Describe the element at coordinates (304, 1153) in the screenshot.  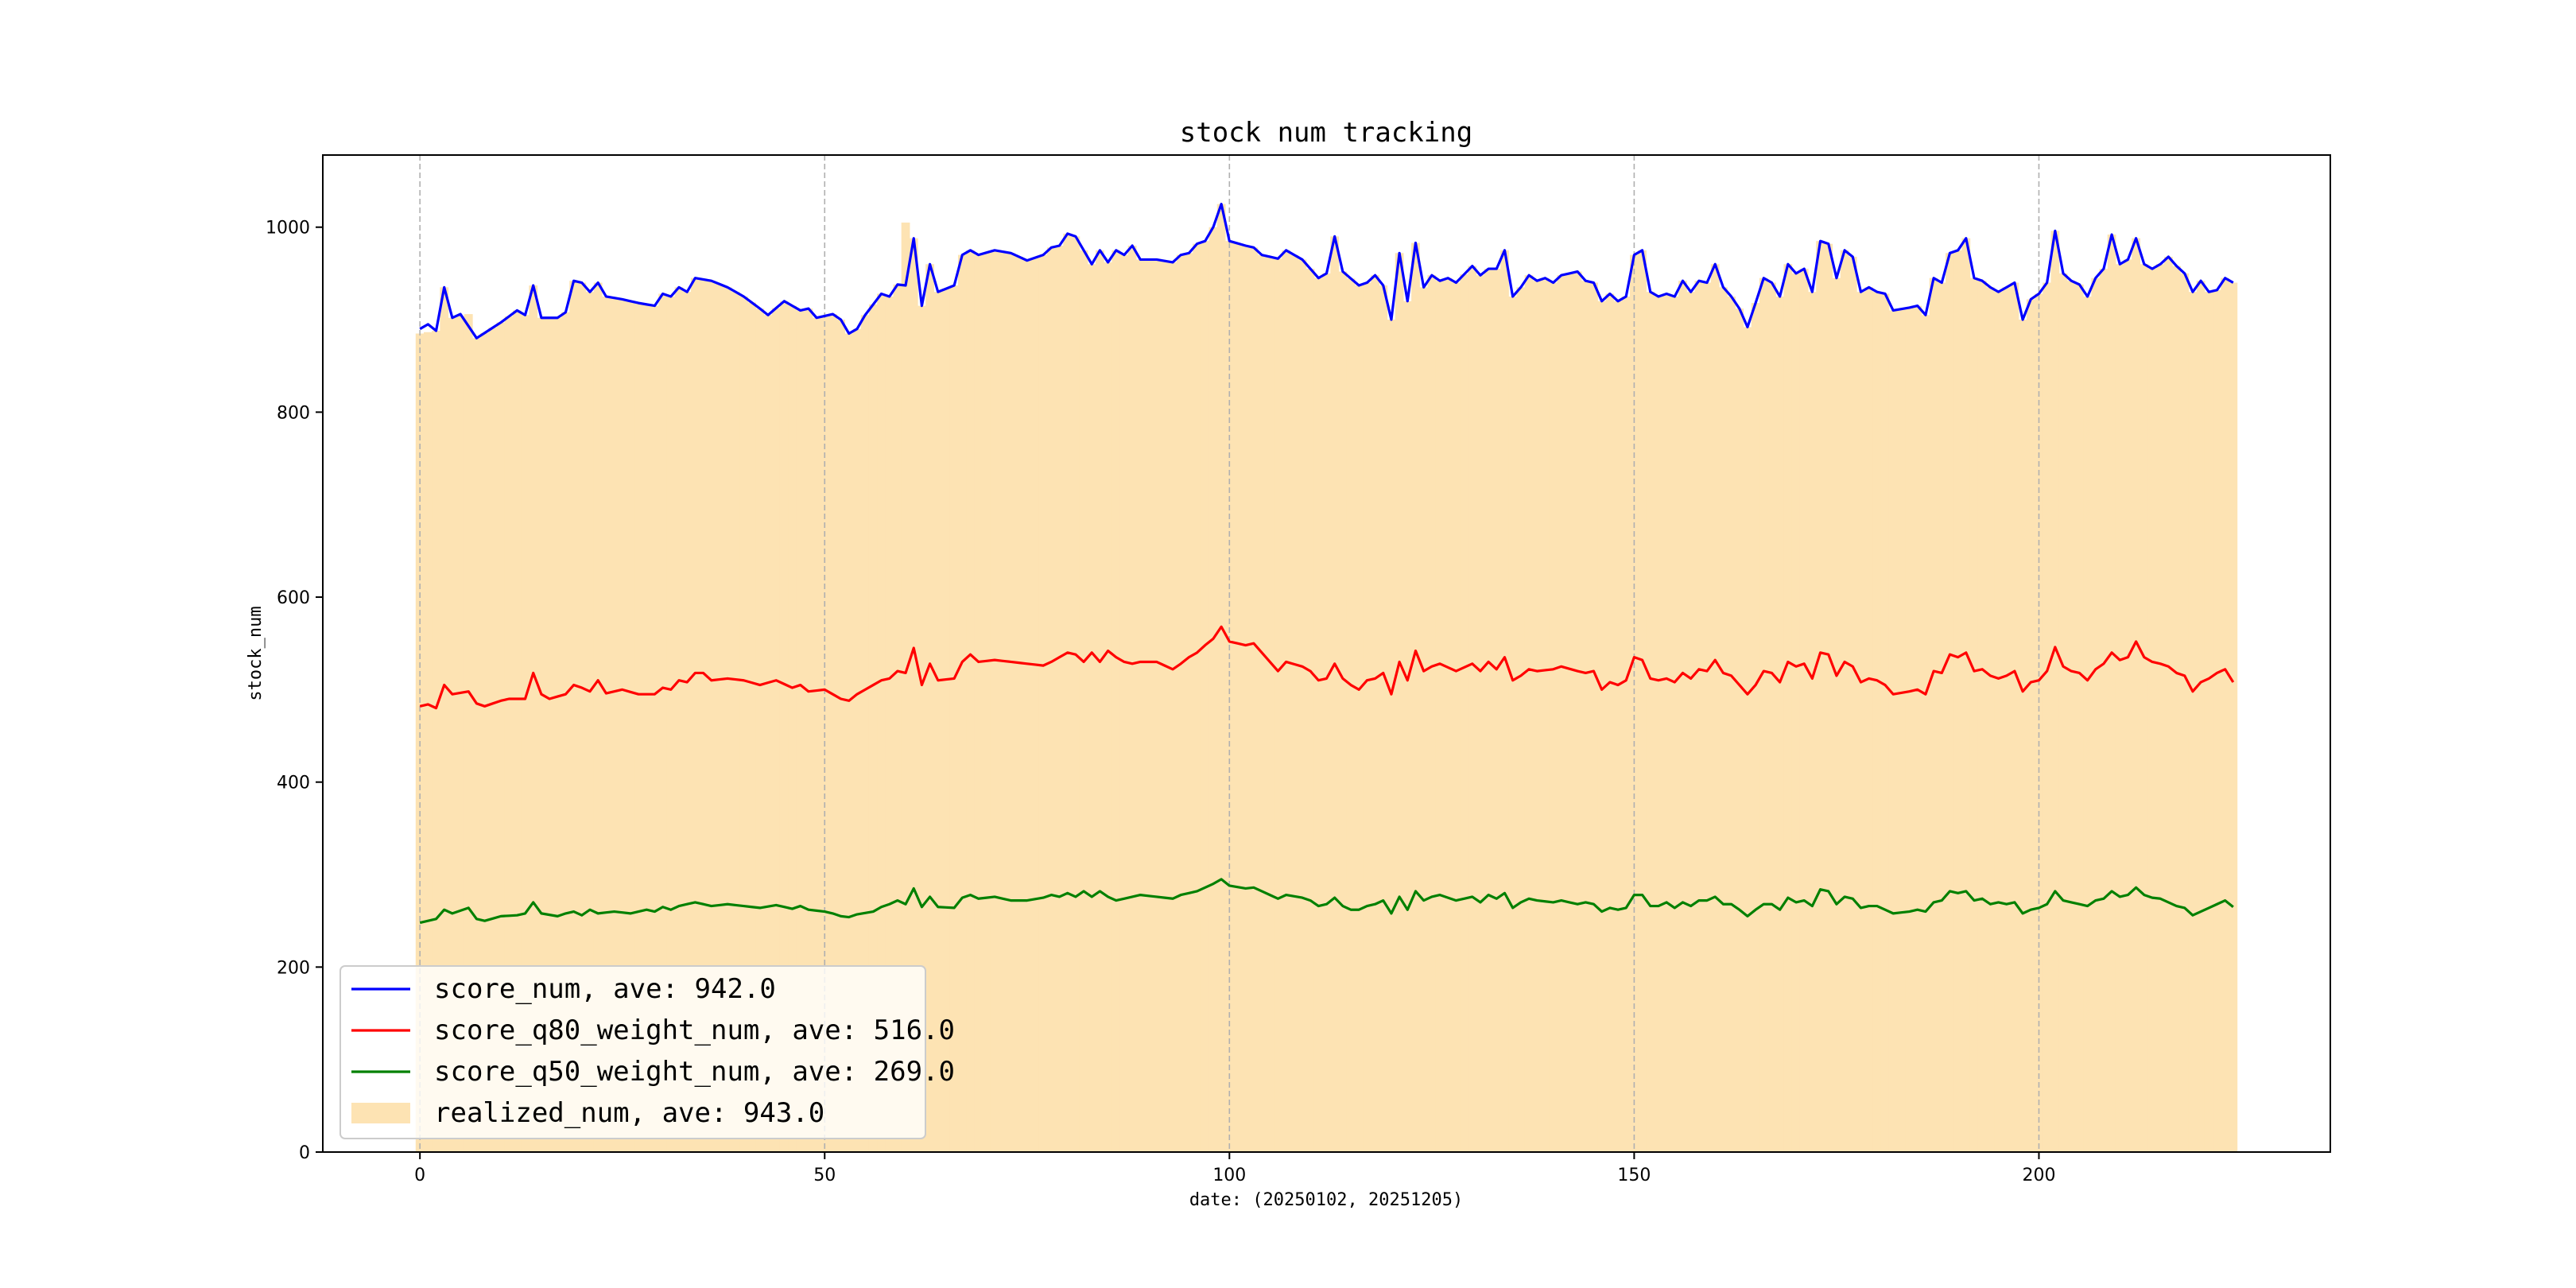
I see `y-tick-label: 0` at that location.